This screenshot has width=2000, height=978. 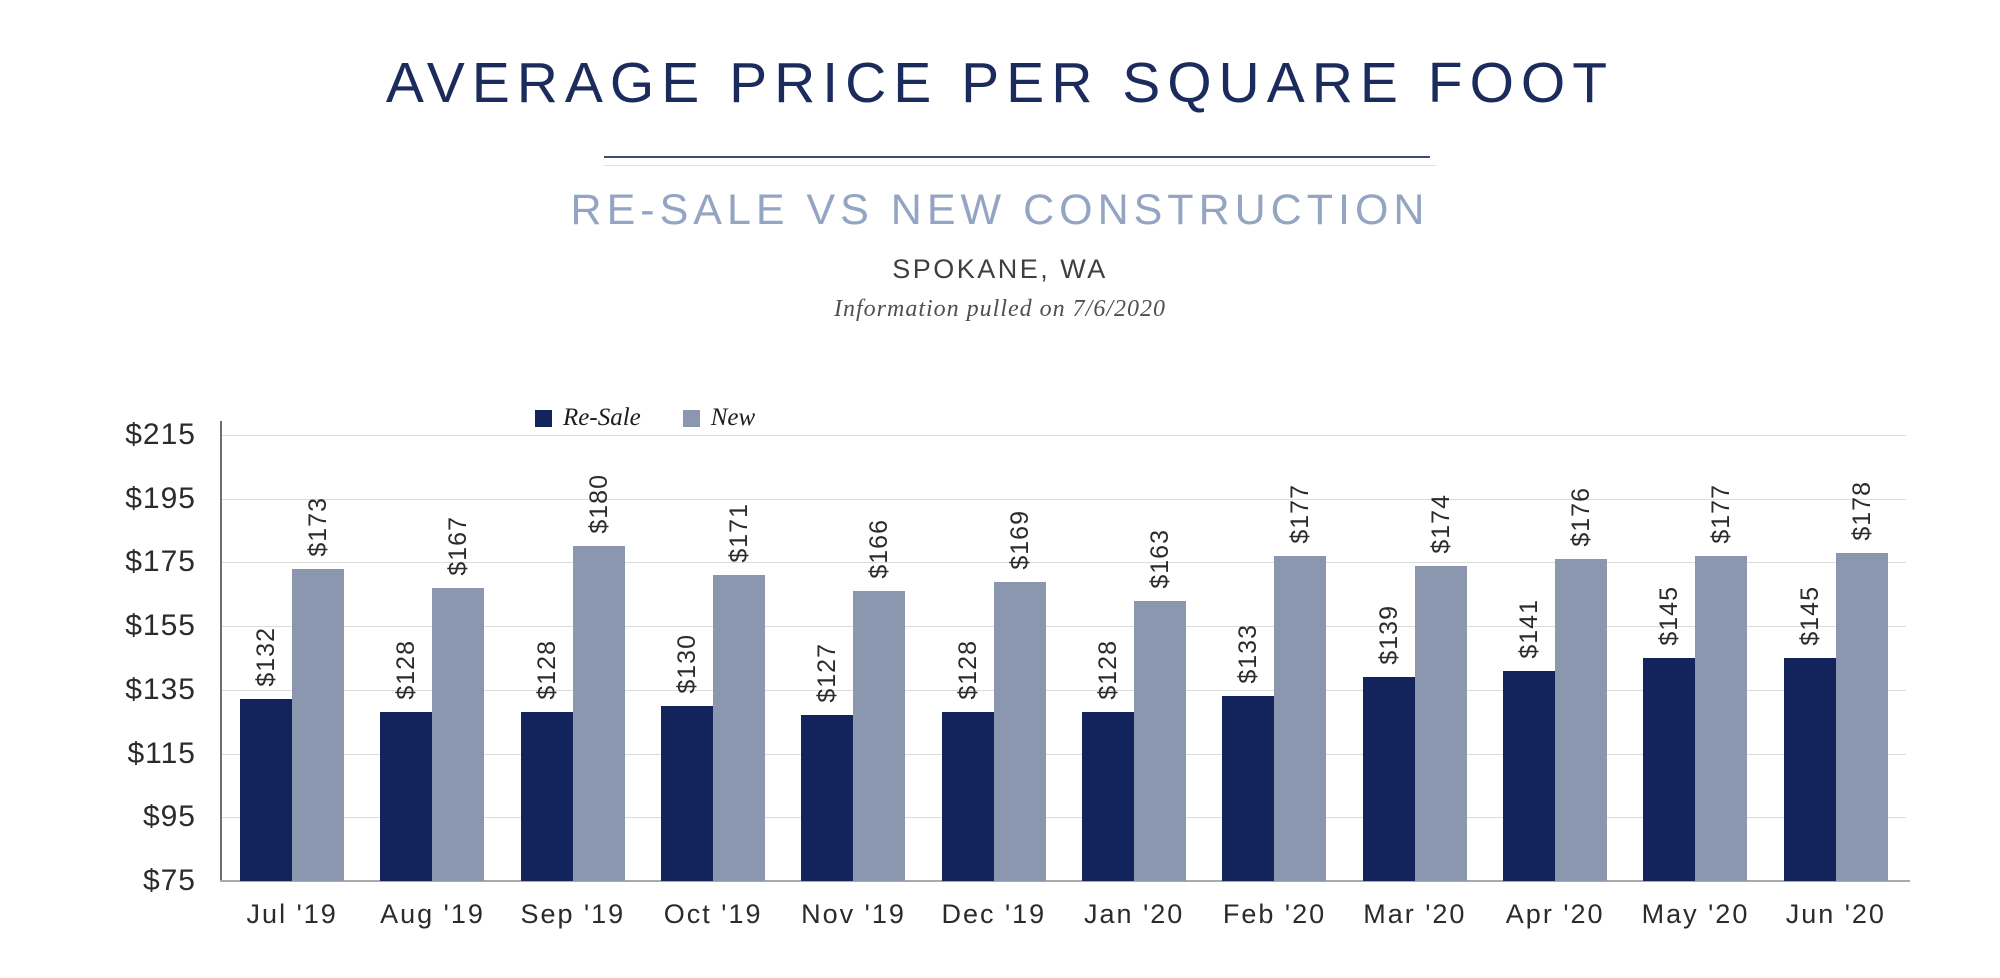 I want to click on bar-group: $133 $177, so click(x=1274, y=658).